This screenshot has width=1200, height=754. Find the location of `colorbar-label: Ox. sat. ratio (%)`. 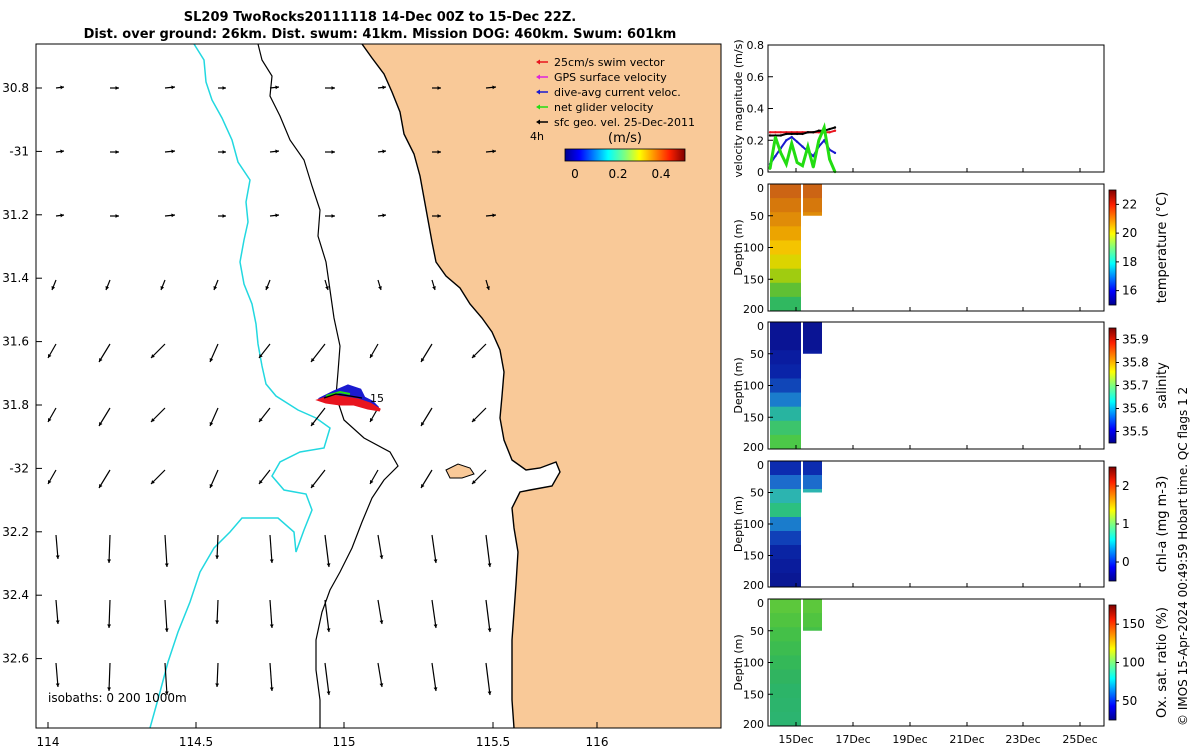

colorbar-label: Ox. sat. ratio (%) is located at coordinates (1162, 662).